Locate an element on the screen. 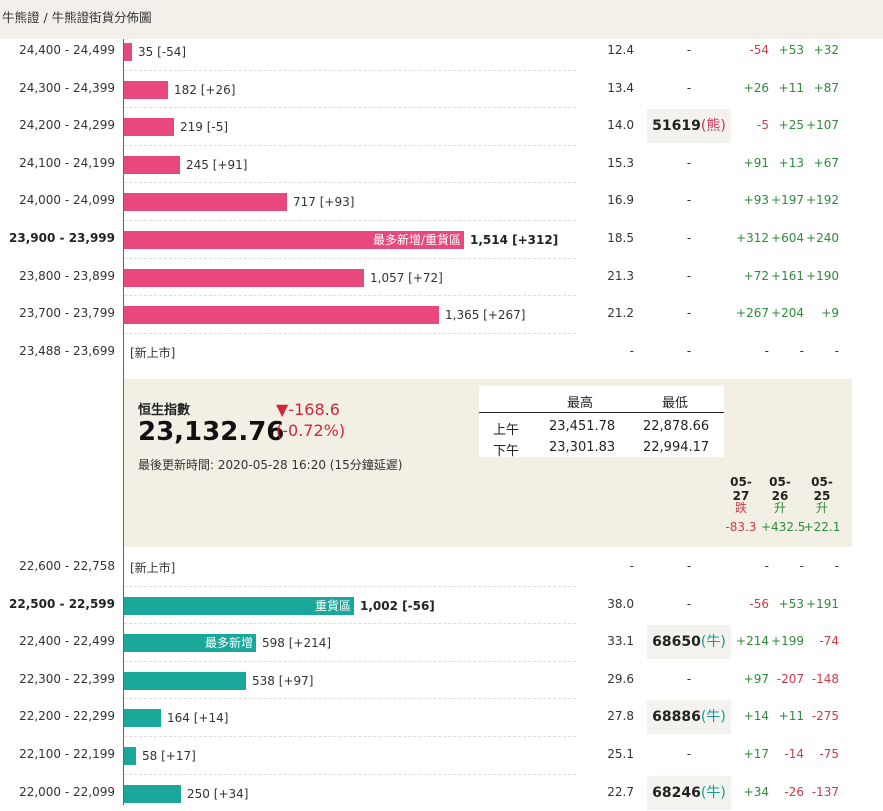 This screenshot has width=883, height=811. session-label: 上午 is located at coordinates (506, 430).